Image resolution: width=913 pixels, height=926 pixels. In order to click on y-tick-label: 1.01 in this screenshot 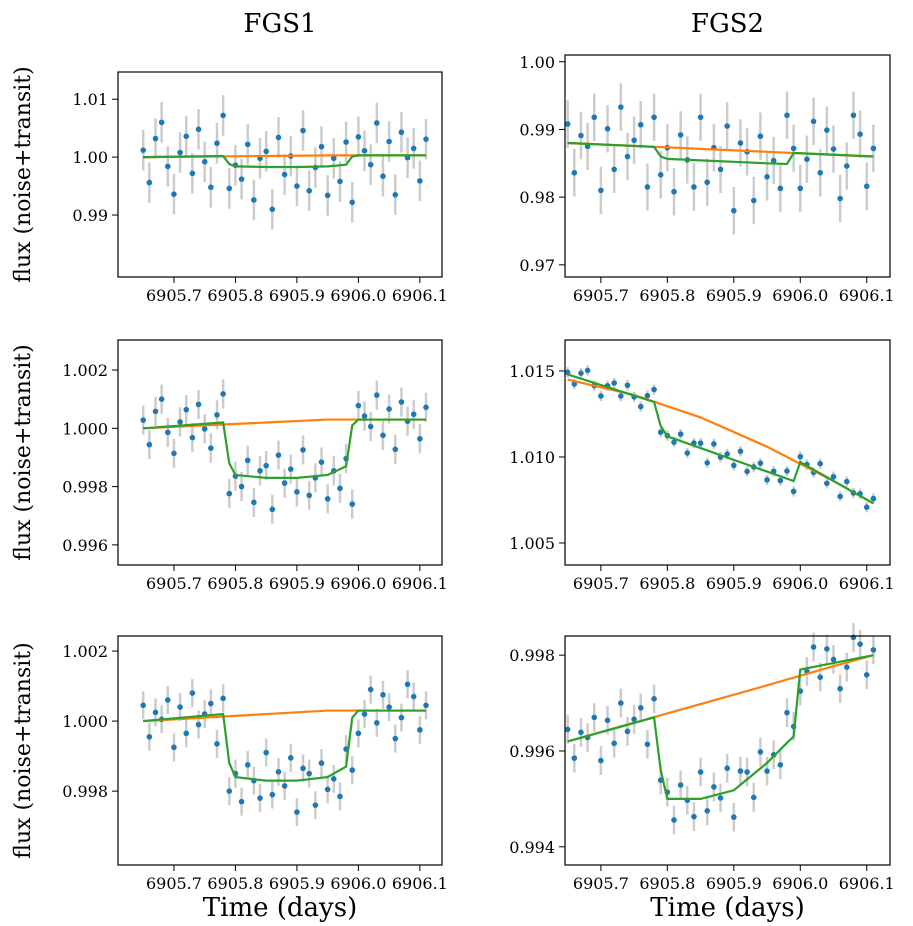, I will do `click(90, 99)`.